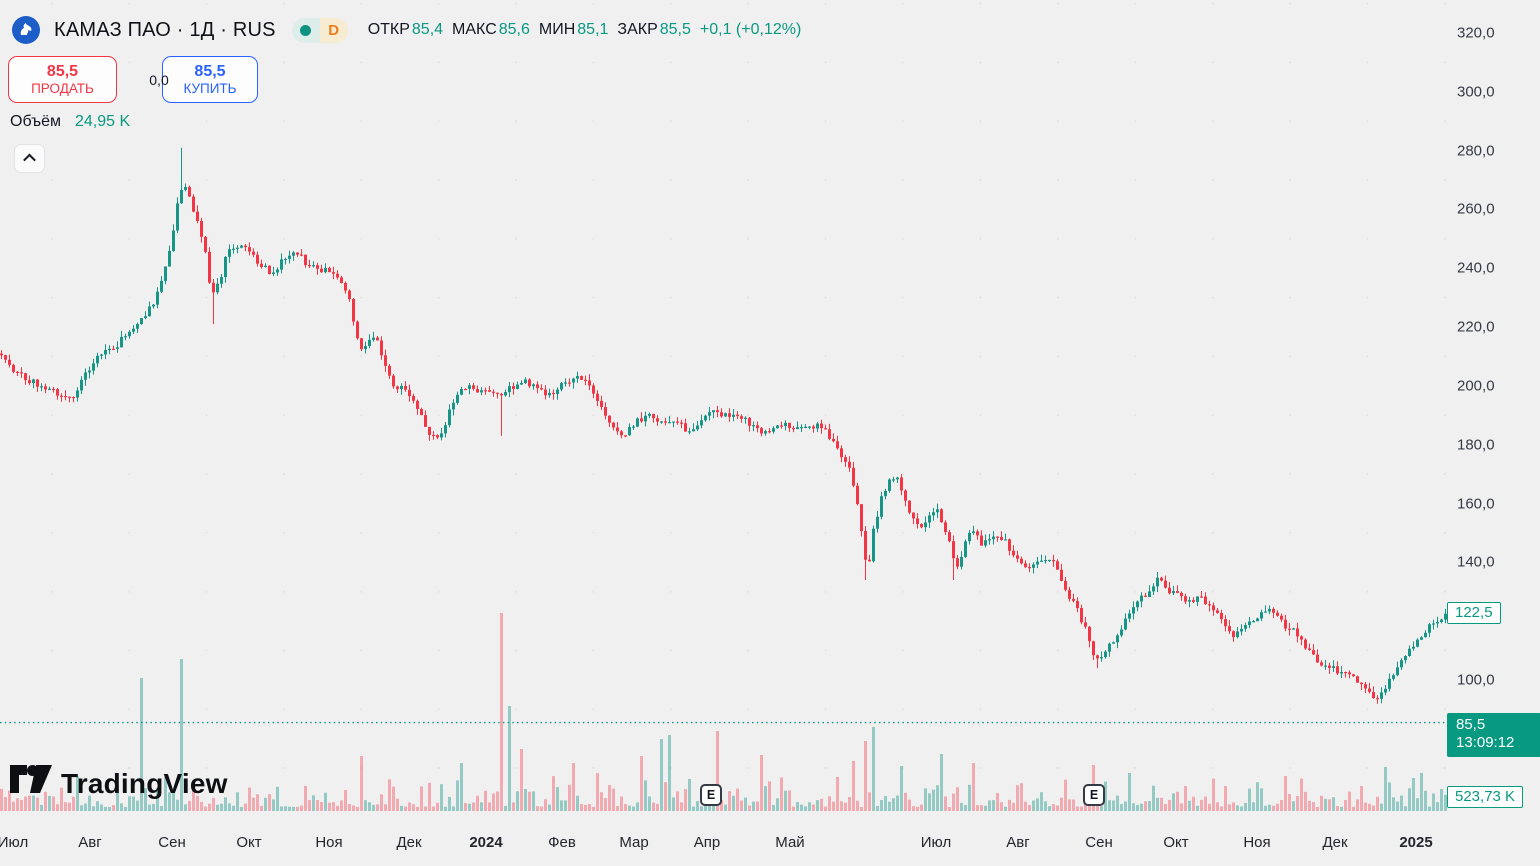 The height and width of the screenshot is (866, 1540). I want to click on change-value: +0,1 (+0,12%), so click(750, 29).